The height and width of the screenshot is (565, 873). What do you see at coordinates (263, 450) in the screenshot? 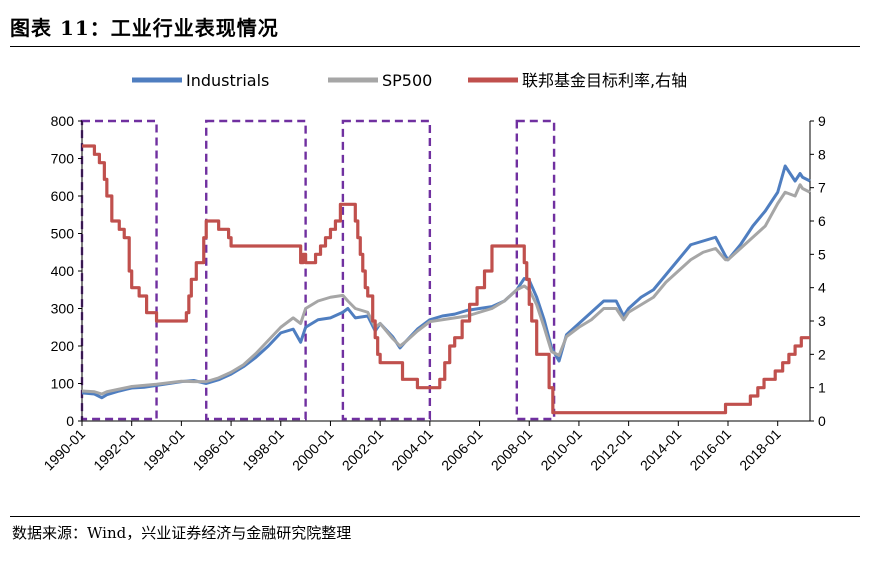
I see `x-tick-label: 1998-01` at bounding box center [263, 450].